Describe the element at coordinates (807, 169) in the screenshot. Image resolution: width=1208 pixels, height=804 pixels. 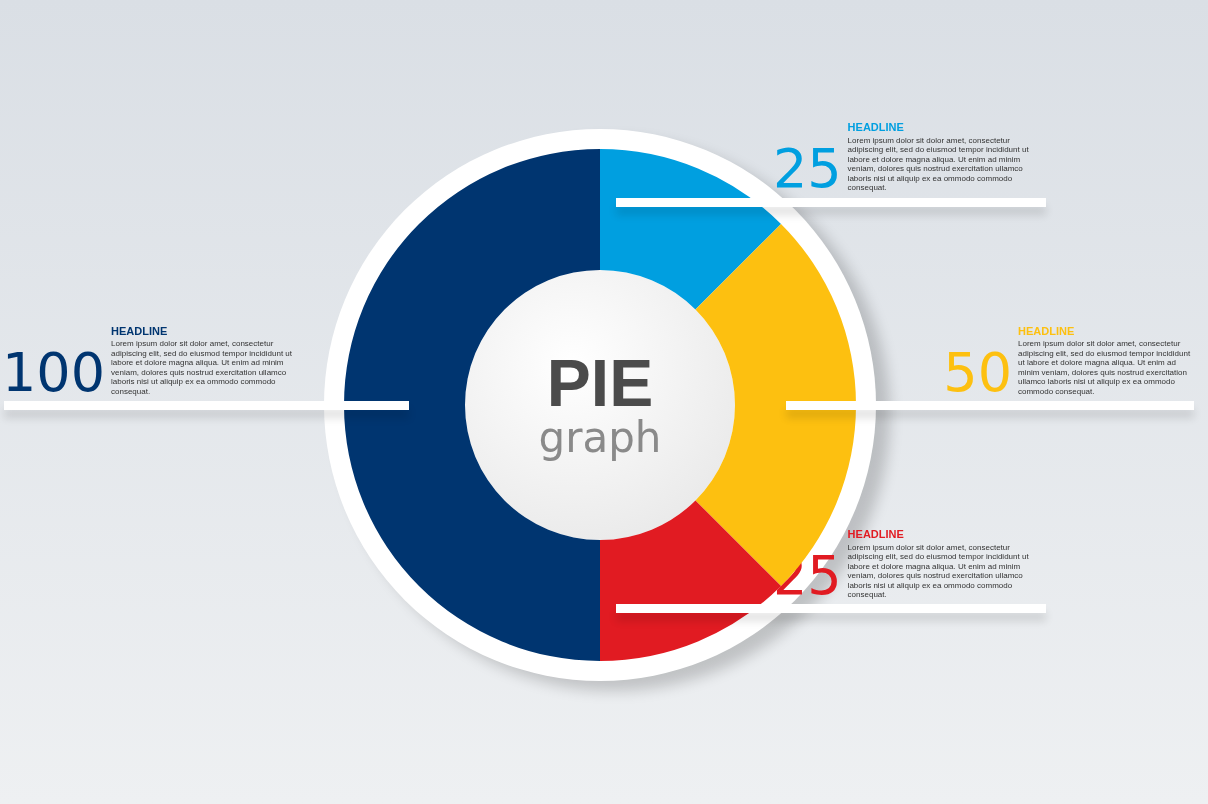
I see `data-label: 25` at that location.